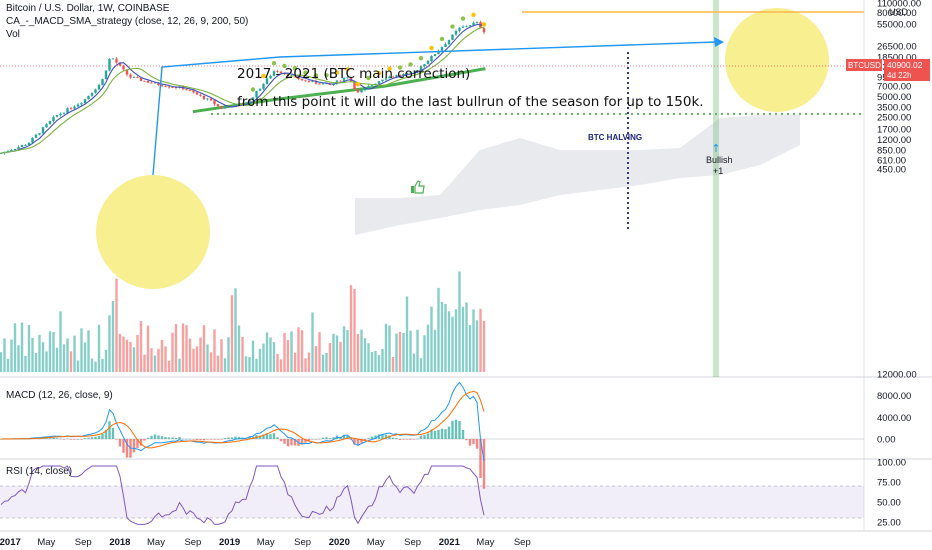 The image size is (932, 550). I want to click on bullish-label: Bullish, so click(719, 160).